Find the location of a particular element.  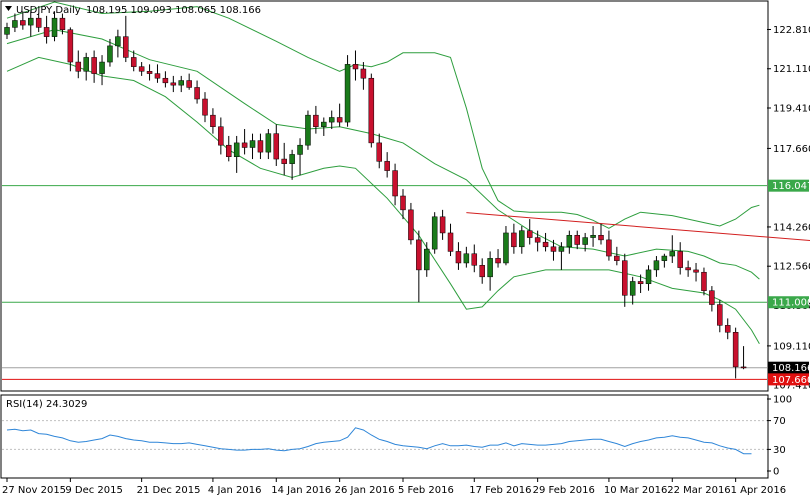

level-tag: 111.000 is located at coordinates (789, 302).